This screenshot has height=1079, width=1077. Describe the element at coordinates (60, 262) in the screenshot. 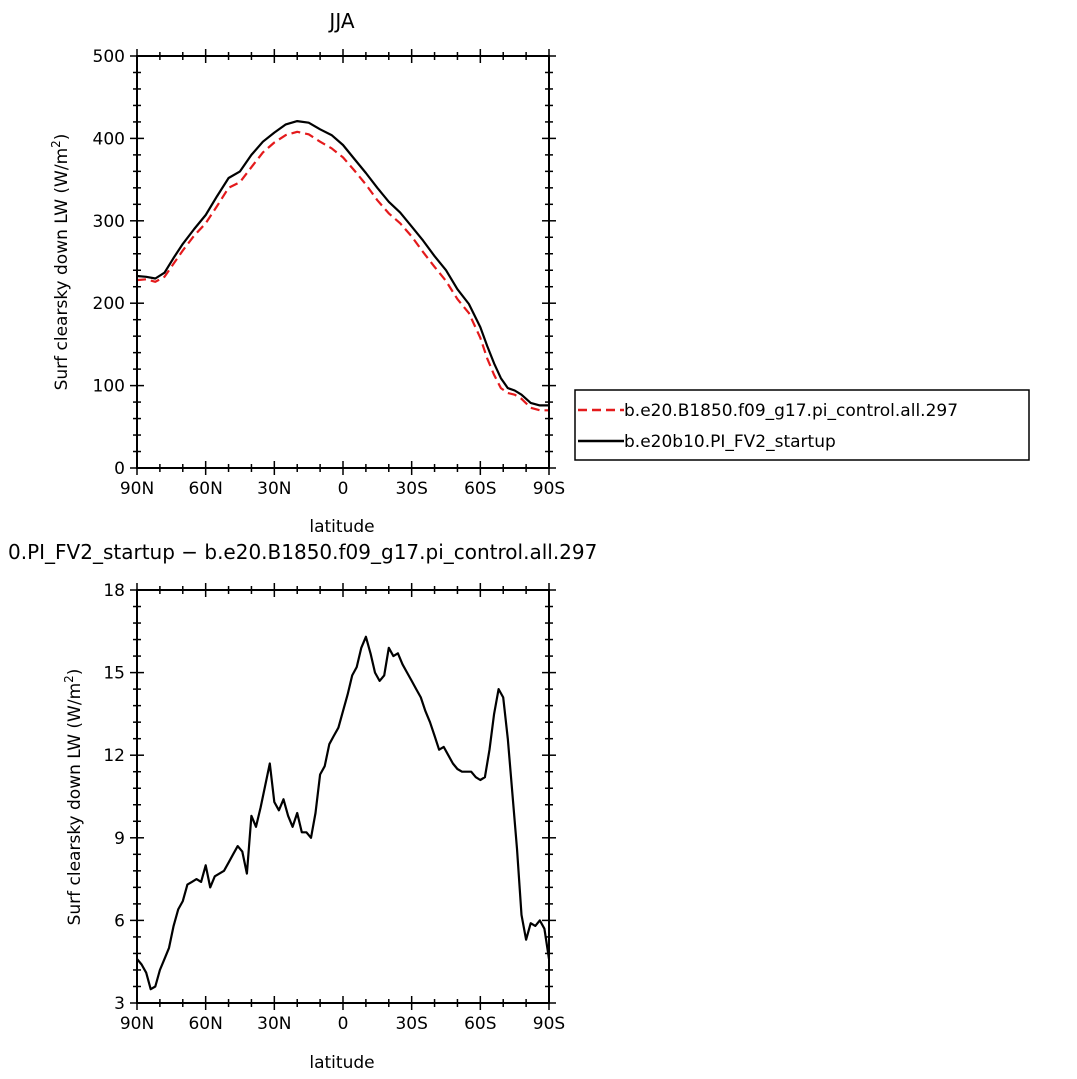

I see `top-y-axis-title: Surf clearsky down LW (W/m2)` at that location.